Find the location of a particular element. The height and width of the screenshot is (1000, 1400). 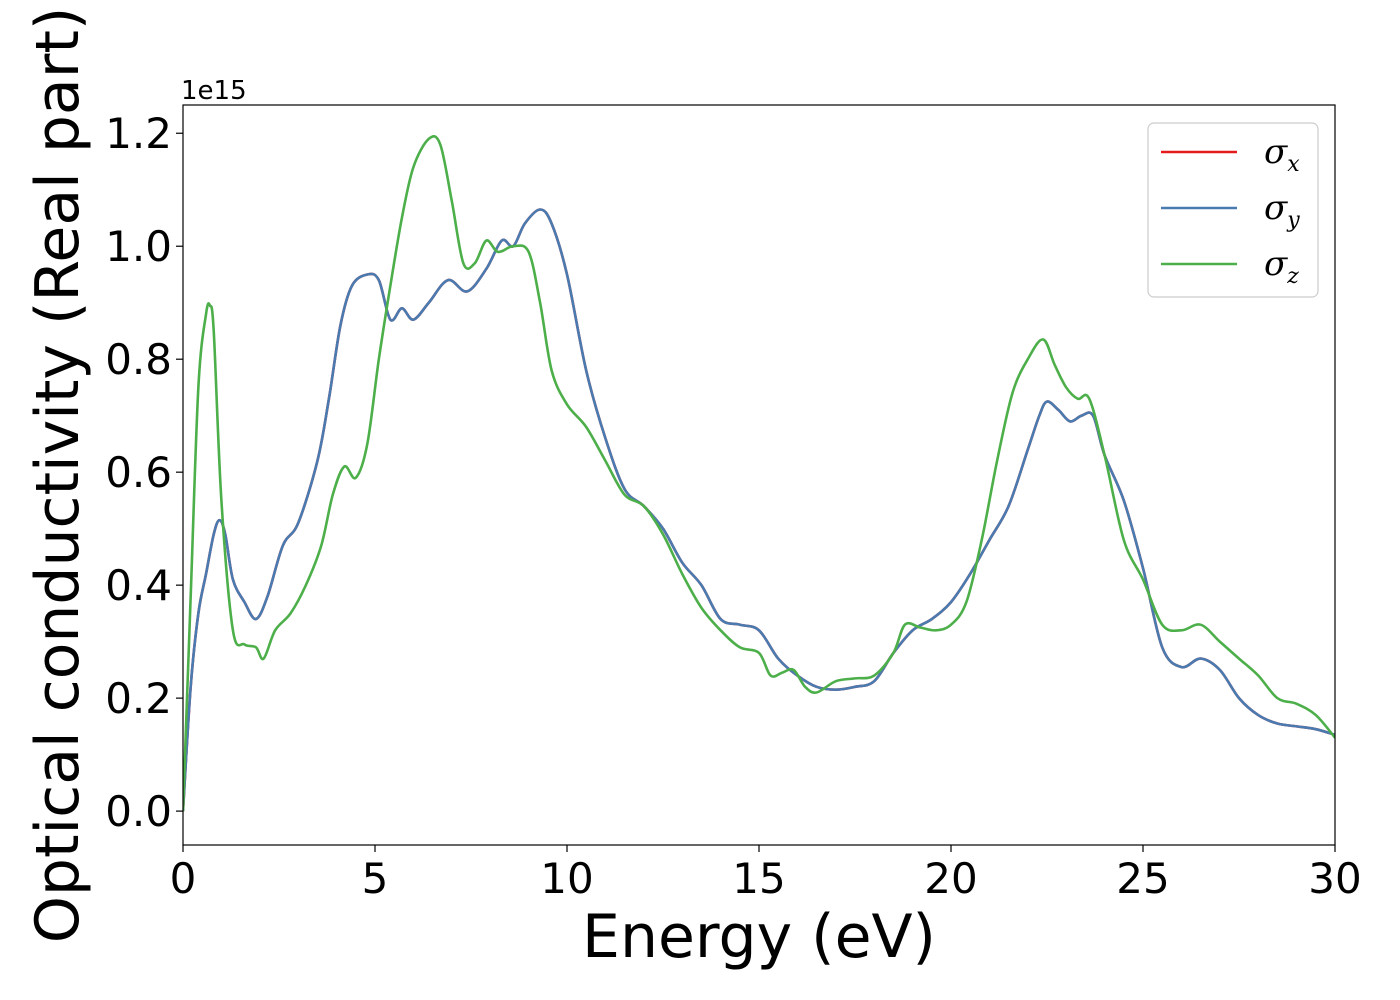

y-tick-label: 1.0 is located at coordinates (138, 246).